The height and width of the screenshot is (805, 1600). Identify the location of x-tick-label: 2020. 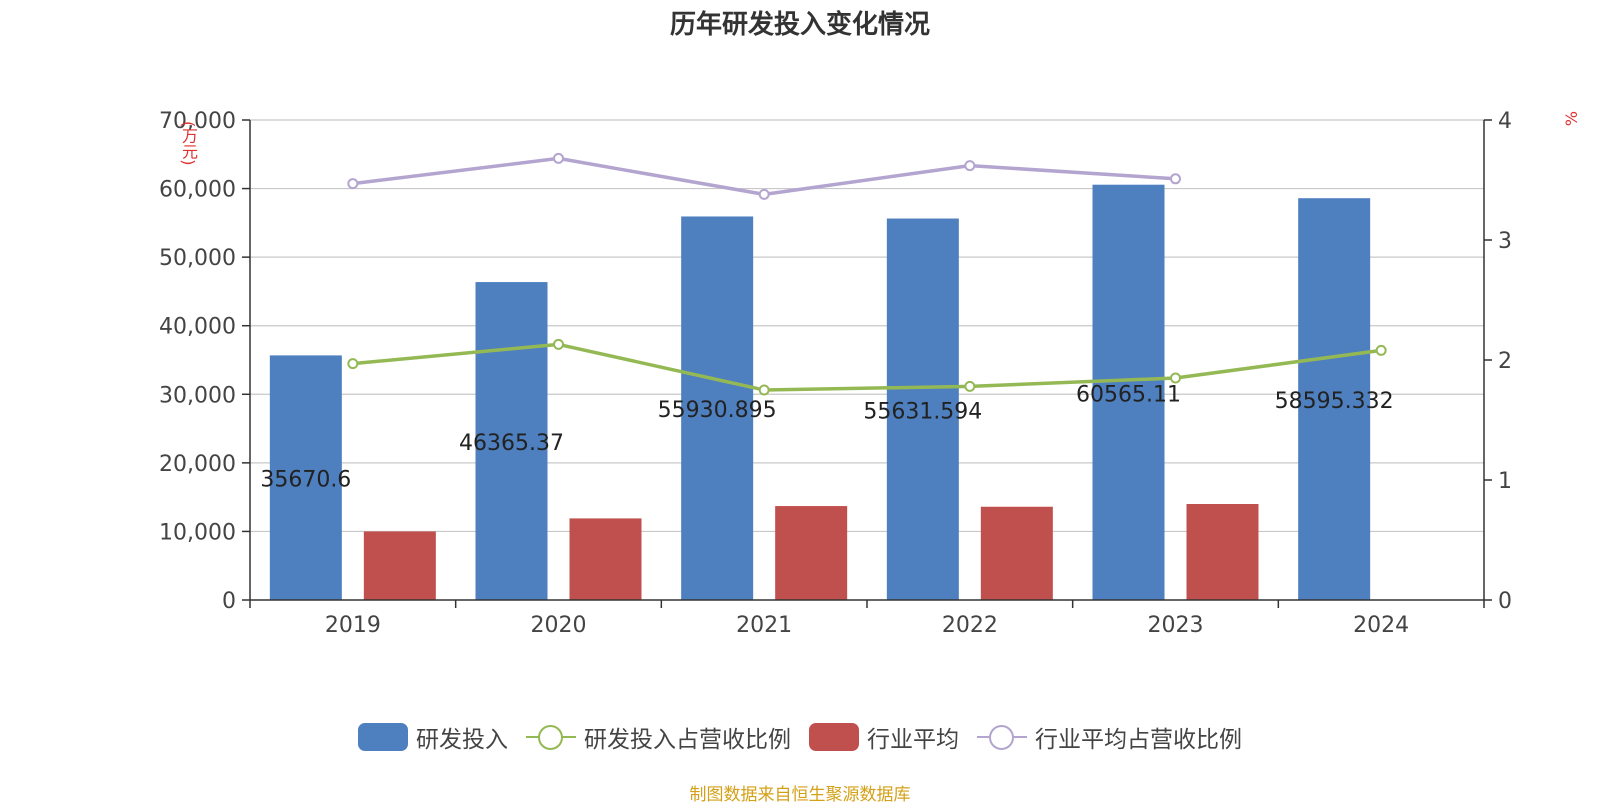
(559, 625).